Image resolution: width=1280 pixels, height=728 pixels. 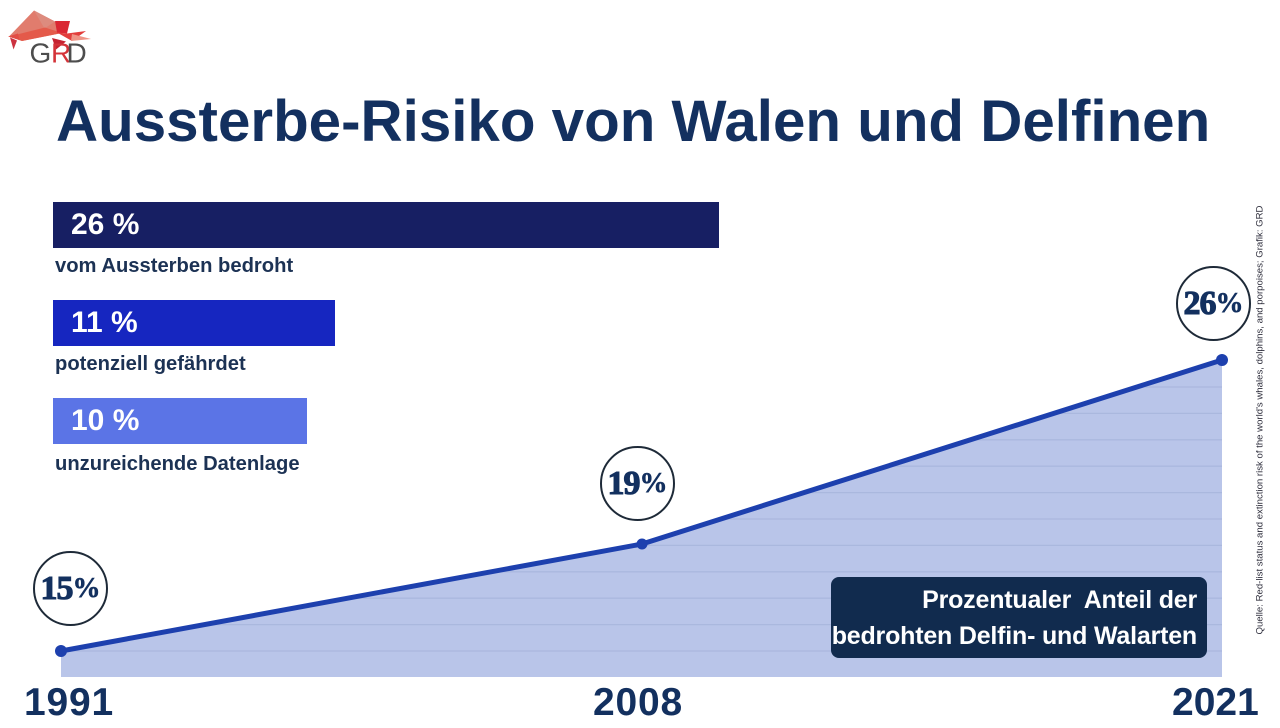 What do you see at coordinates (41, 52) in the screenshot?
I see `svg-text: G` at bounding box center [41, 52].